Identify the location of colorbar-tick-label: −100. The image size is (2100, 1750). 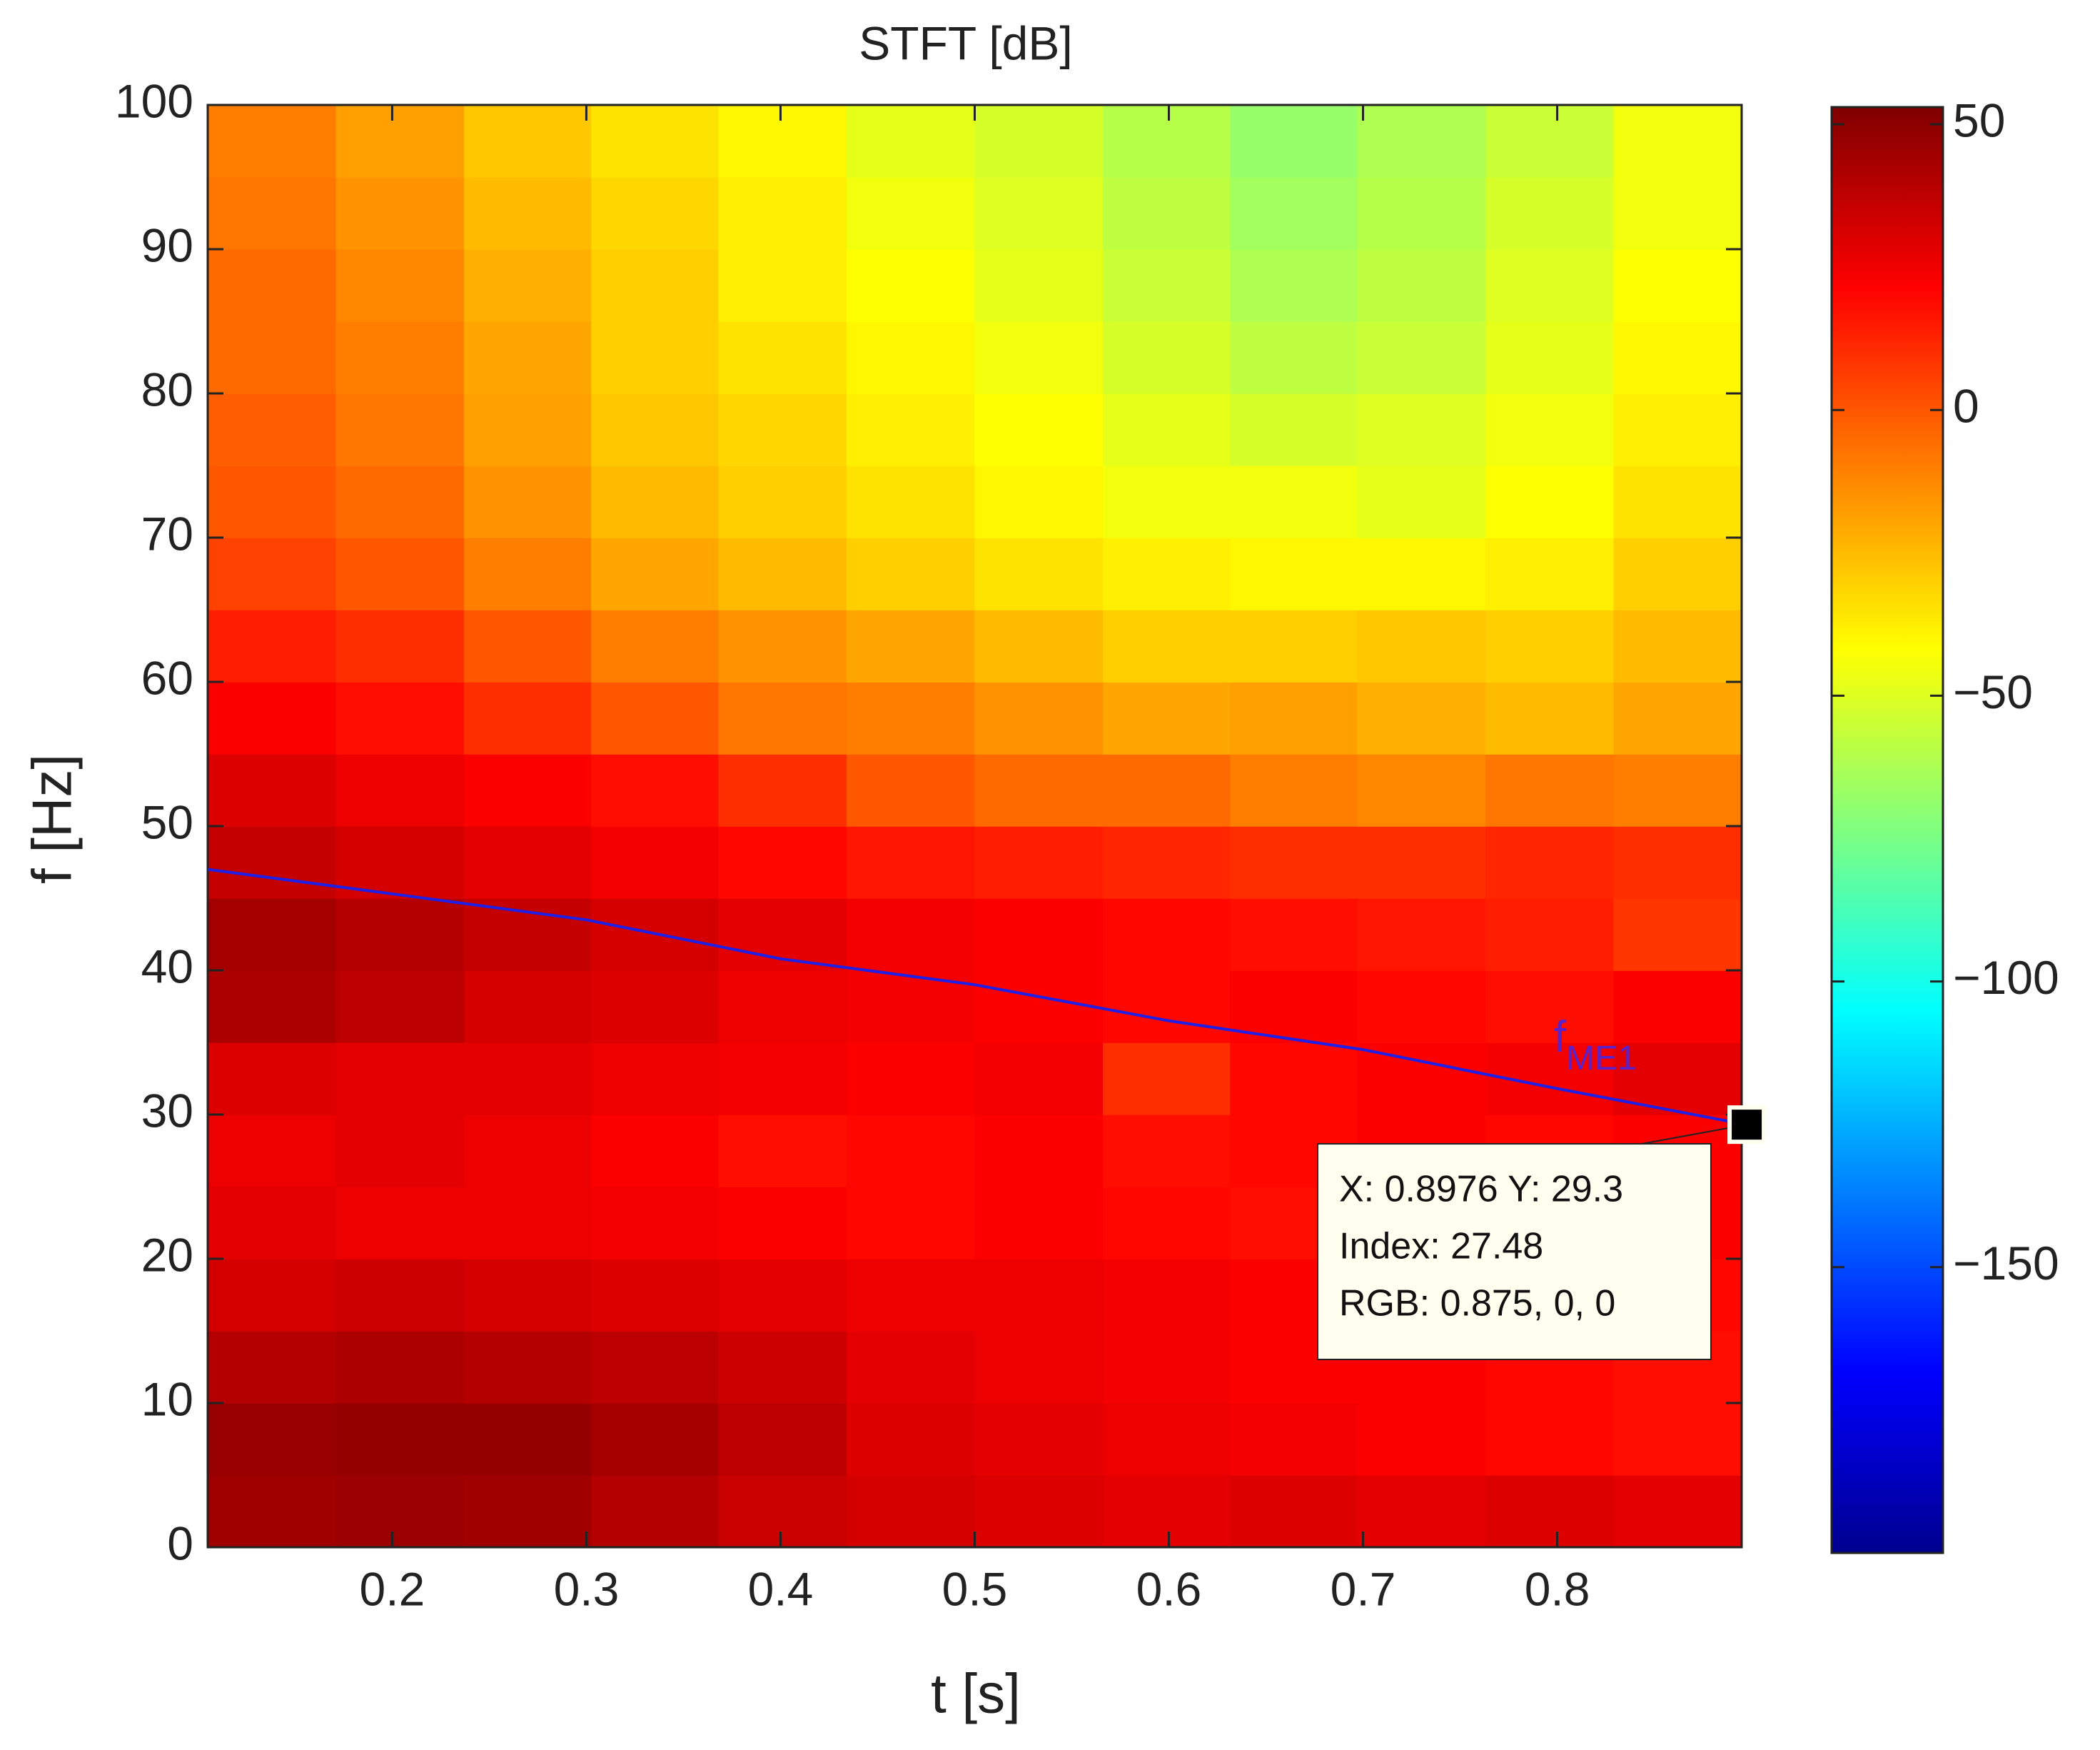
(2006, 977).